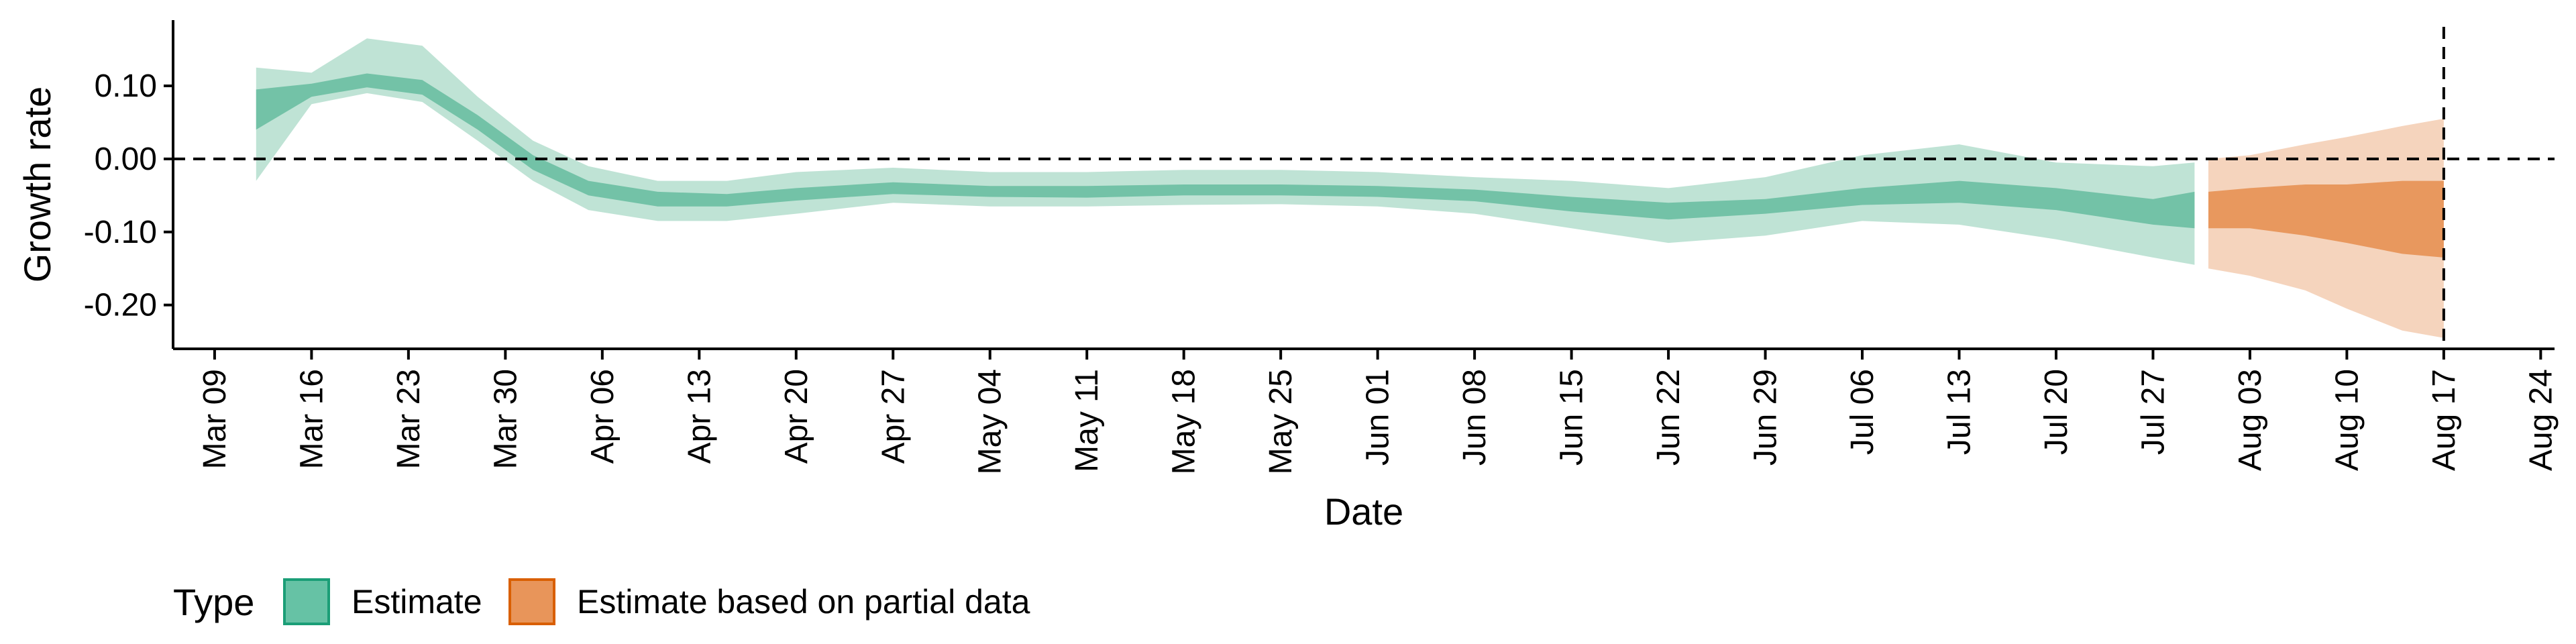 The height and width of the screenshot is (644, 2576). What do you see at coordinates (699, 416) in the screenshot?
I see `x-tick-label: Apr 13` at bounding box center [699, 416].